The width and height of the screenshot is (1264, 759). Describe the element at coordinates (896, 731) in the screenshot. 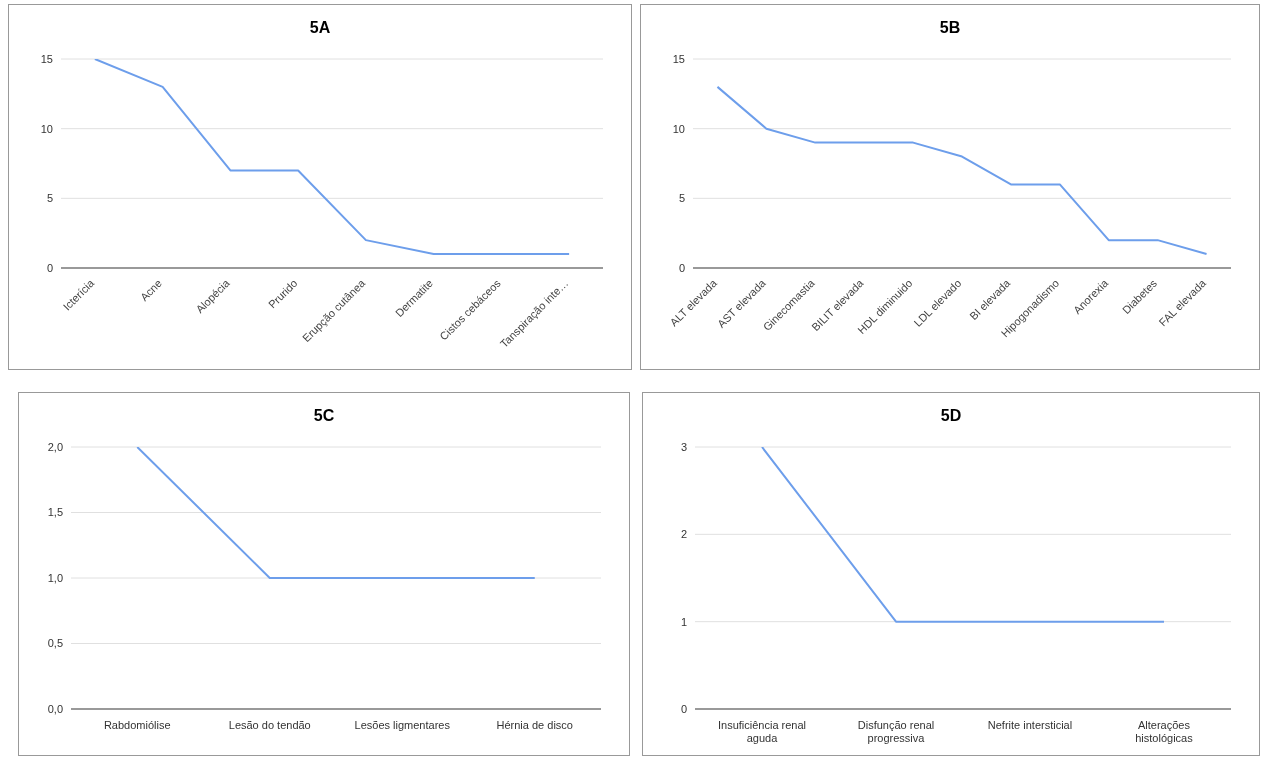

I see `x-tick-label: Disfunção renal progressiva` at that location.